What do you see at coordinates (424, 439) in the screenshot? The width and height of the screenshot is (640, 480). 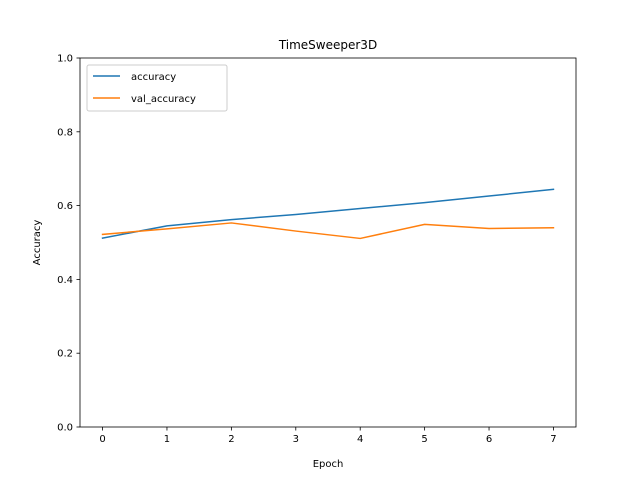 I see `x-tick-label: 5` at bounding box center [424, 439].